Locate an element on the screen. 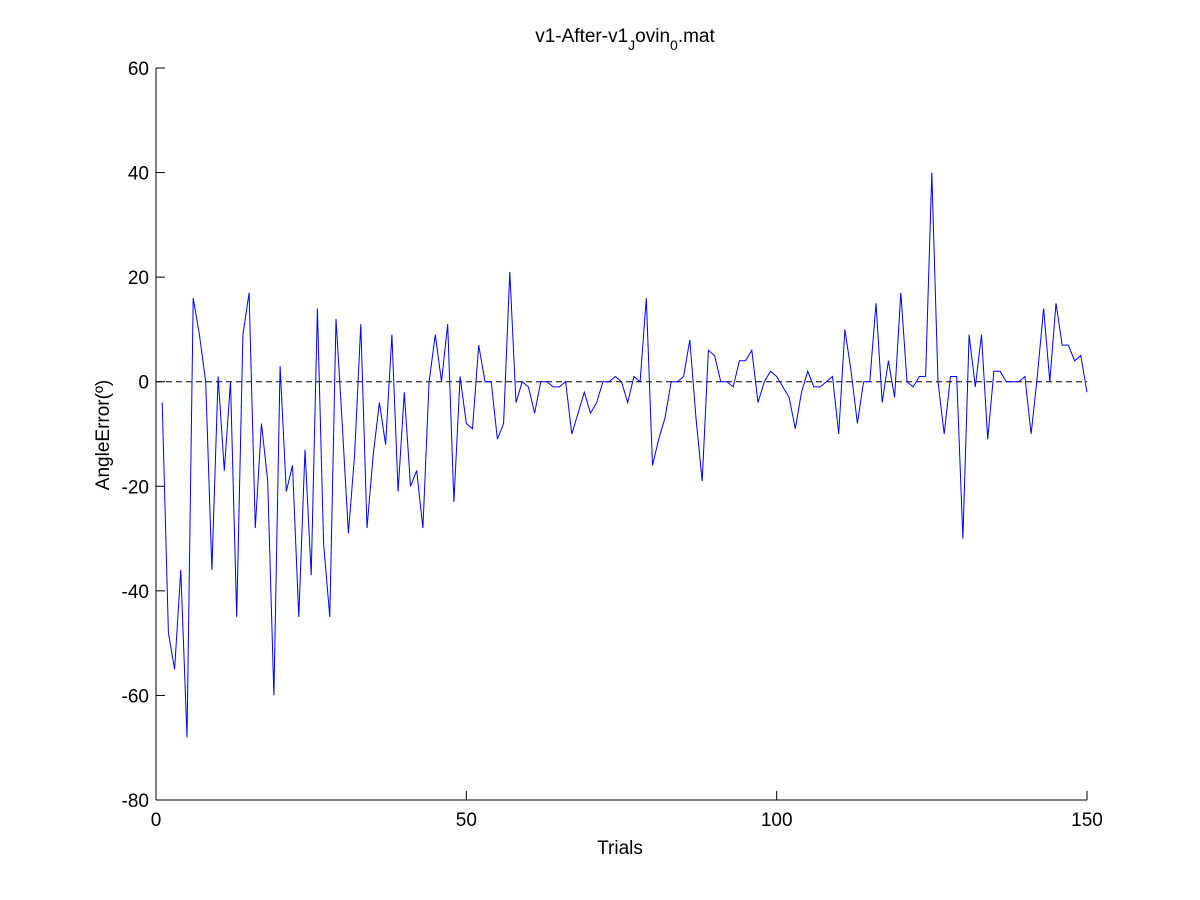 The height and width of the screenshot is (900, 1200). y-axis-label: AngleError(º) is located at coordinates (103, 435).